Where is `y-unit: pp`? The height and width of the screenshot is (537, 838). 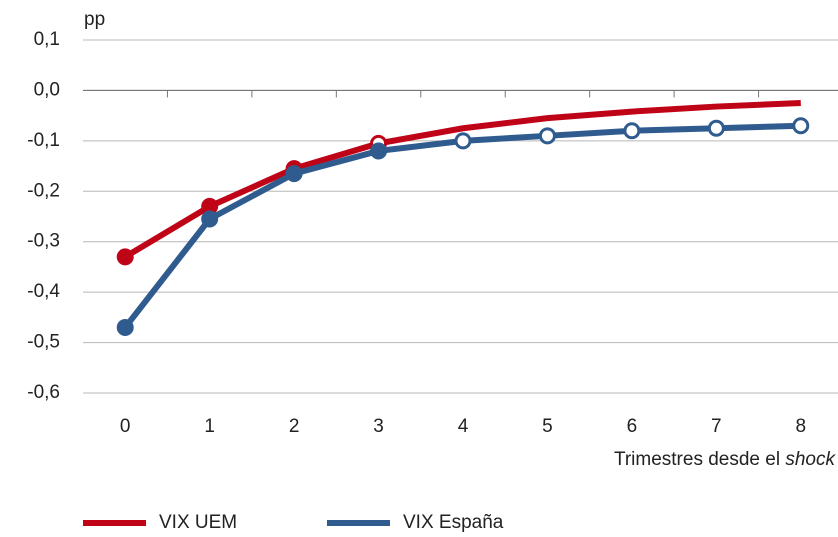
y-unit: pp is located at coordinates (94, 19).